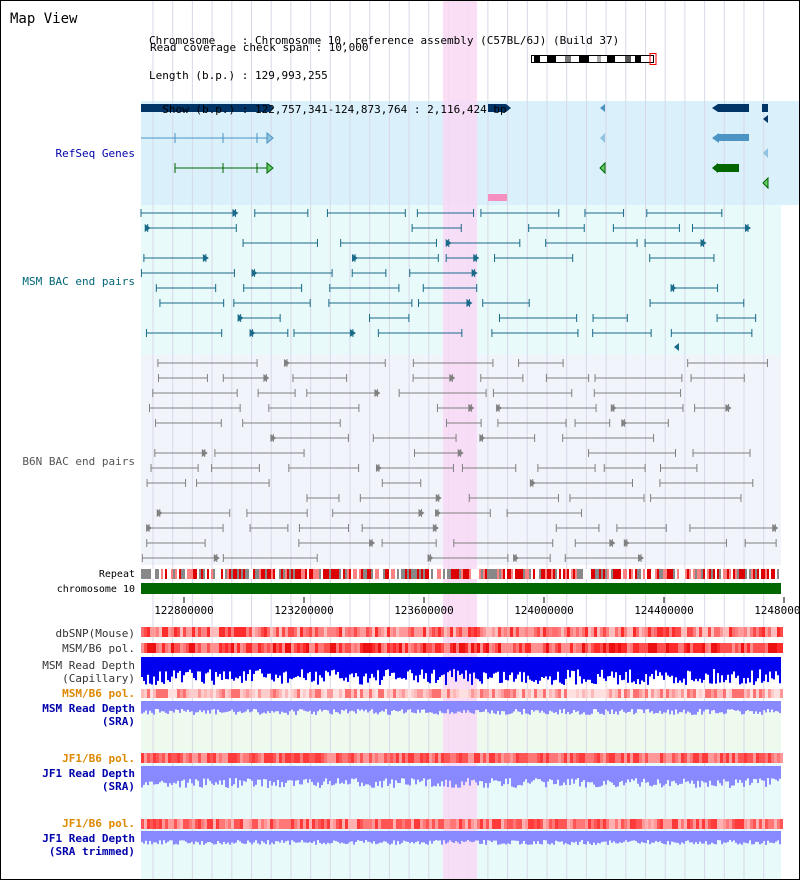 Image resolution: width=800 pixels, height=880 pixels. What do you see at coordinates (594, 59) in the screenshot?
I see `chromosome-ideogram` at bounding box center [594, 59].